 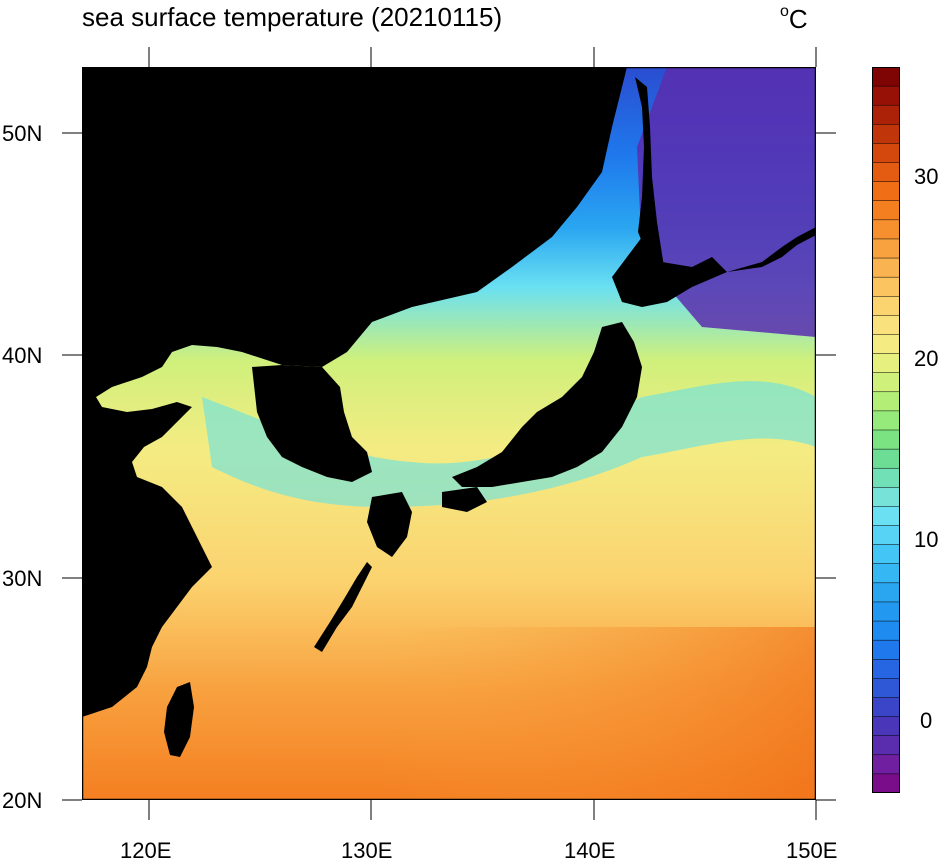 What do you see at coordinates (146, 850) in the screenshot?
I see `lon-label-120e: 120E` at bounding box center [146, 850].